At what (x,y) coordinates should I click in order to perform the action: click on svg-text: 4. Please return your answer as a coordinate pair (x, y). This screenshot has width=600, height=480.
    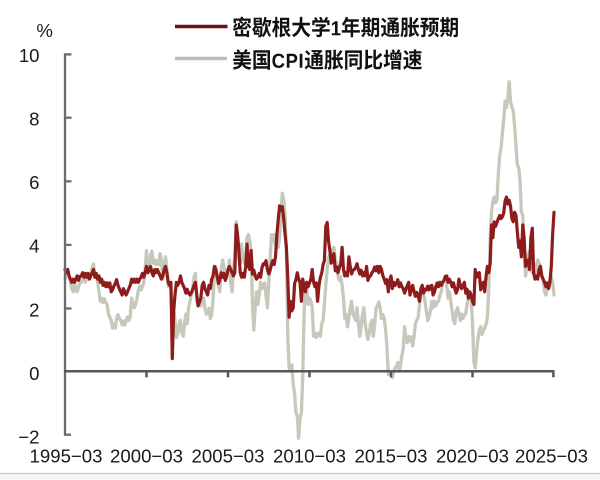
    Looking at the image, I should click on (34, 246).